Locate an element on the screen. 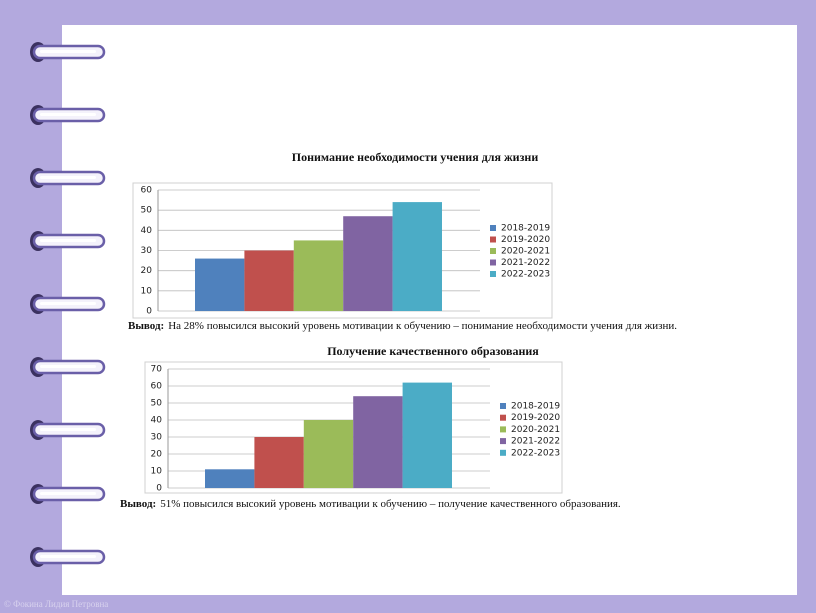  y-tick-label: 70 is located at coordinates (157, 370).